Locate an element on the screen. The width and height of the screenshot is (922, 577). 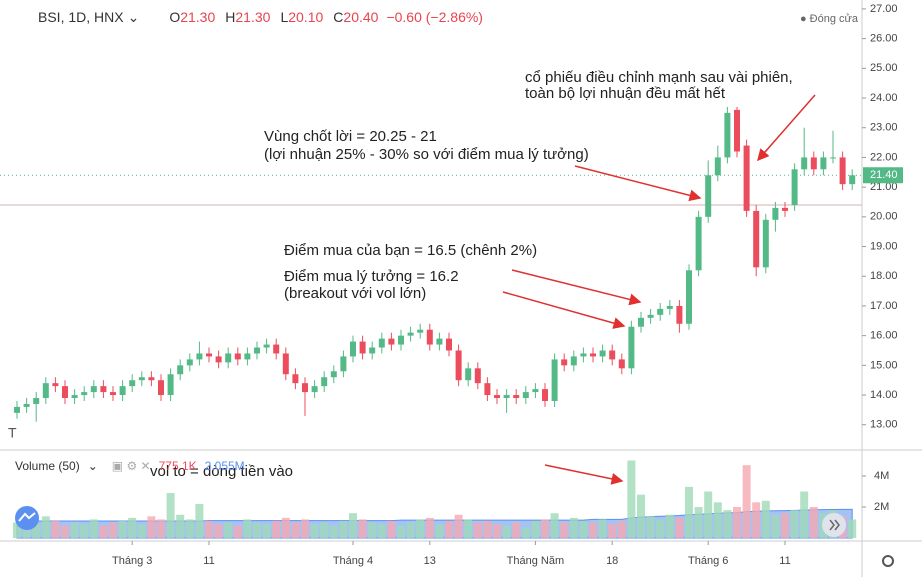
y-tick-label: 26.00 is located at coordinates (884, 39).